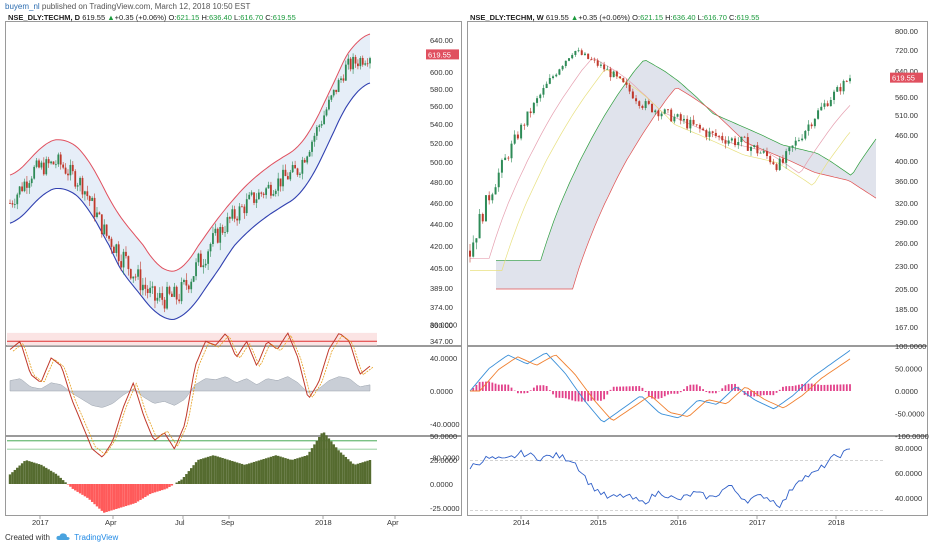  I want to click on left-hist-tick: -25.0000, so click(445, 508).